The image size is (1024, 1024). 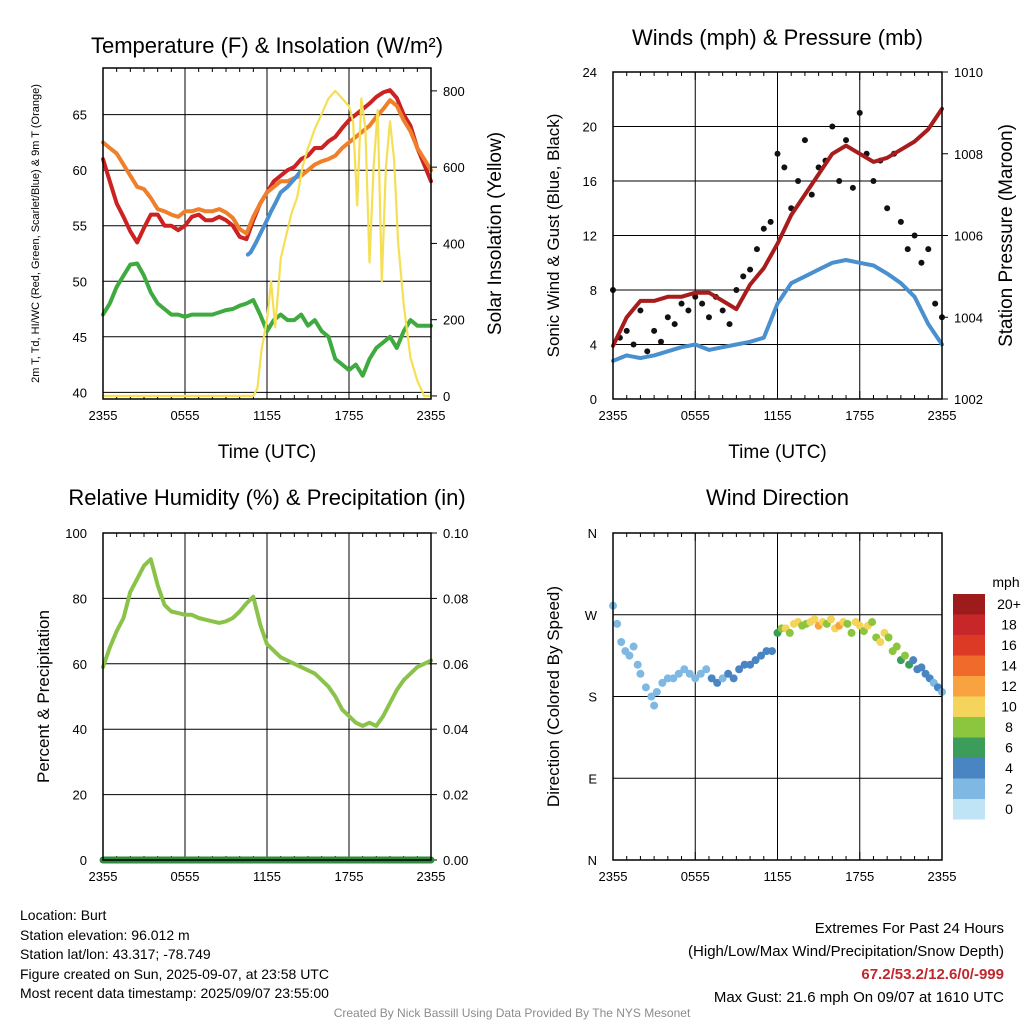 What do you see at coordinates (455, 795) in the screenshot?
I see `y2-tick-label: 0.02` at bounding box center [455, 795].